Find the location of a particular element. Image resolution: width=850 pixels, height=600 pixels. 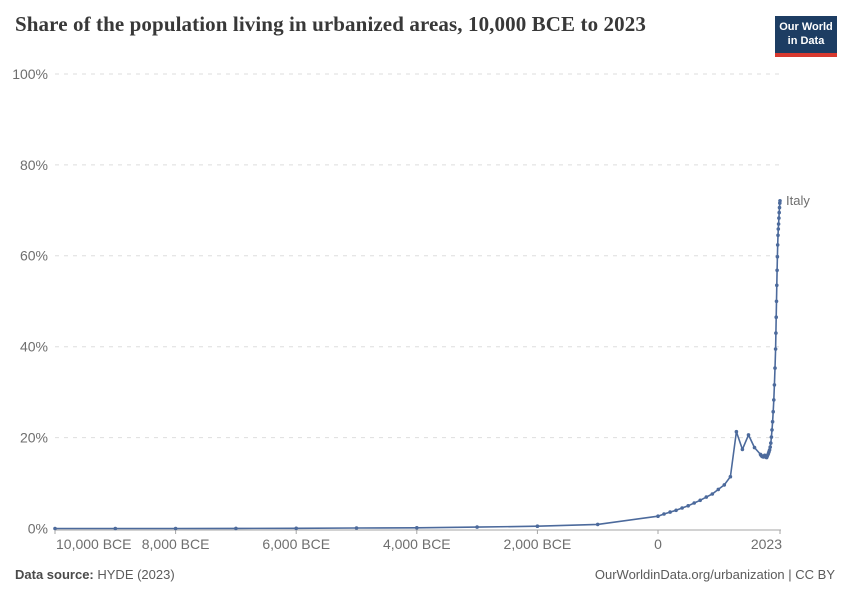

owid-logo: Our World in Data is located at coordinates (806, 36).